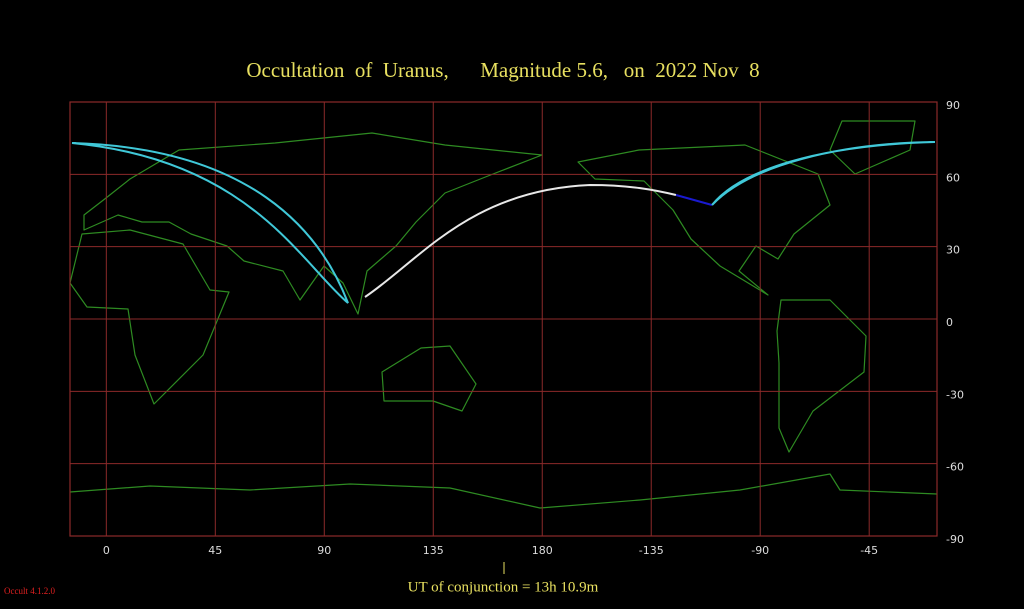  Describe the element at coordinates (821, 376) in the screenshot. I see `south-america` at that location.